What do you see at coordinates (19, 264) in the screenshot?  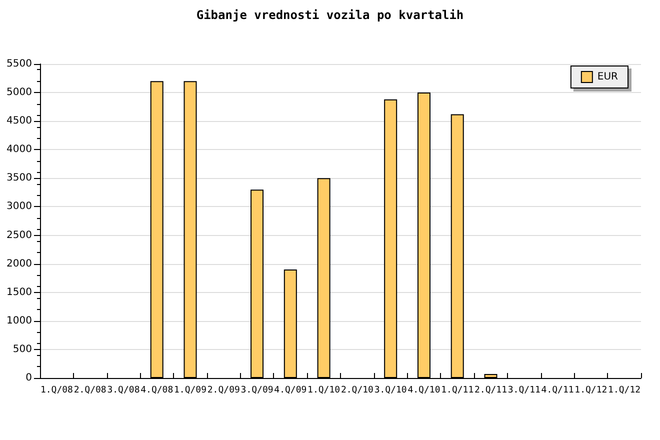 I see `y-tick-label: 2000` at bounding box center [19, 264].